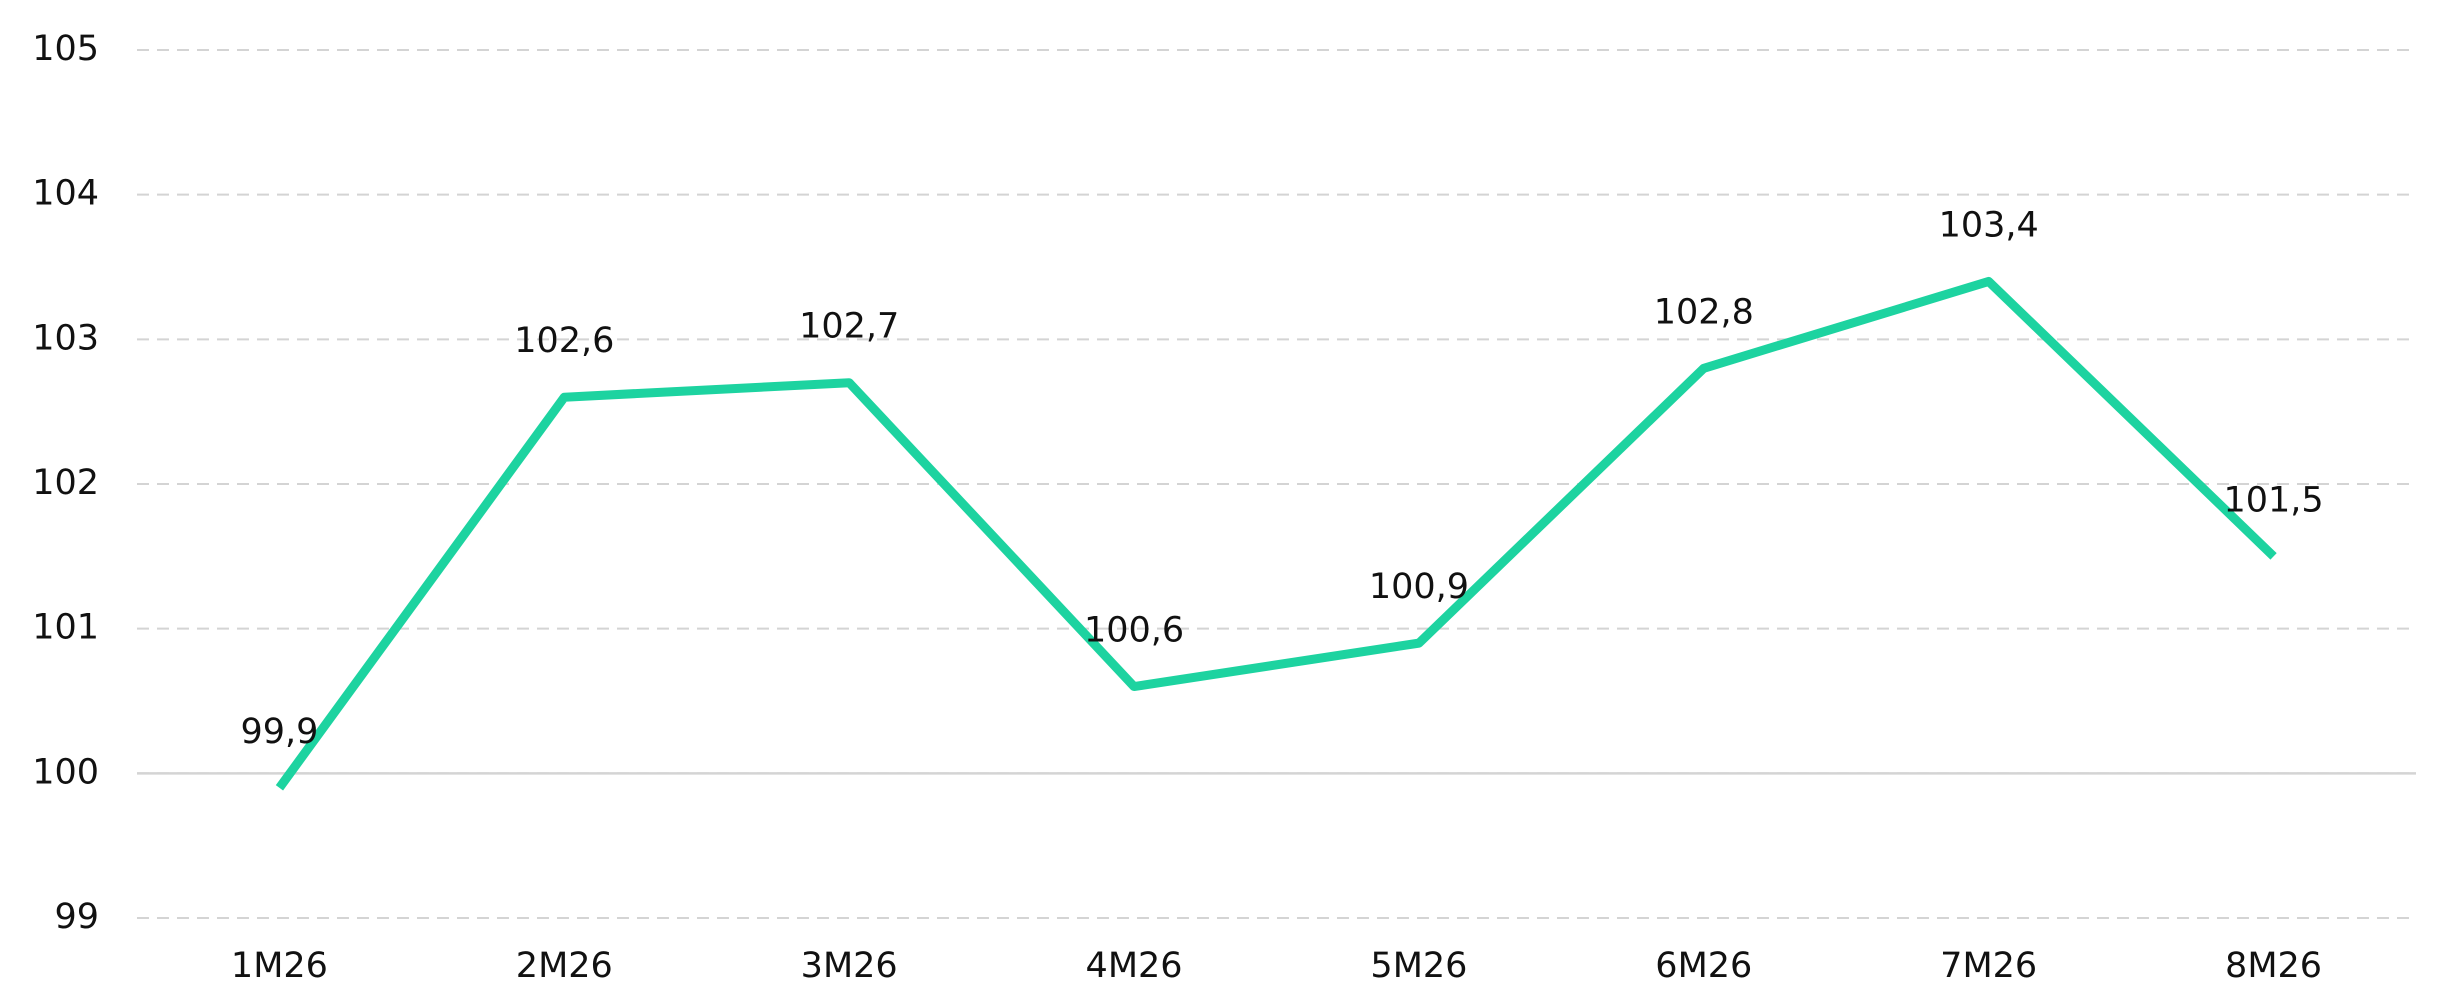 This screenshot has height=1007, width=2441. I want to click on y-tick-label: 105, so click(65, 49).